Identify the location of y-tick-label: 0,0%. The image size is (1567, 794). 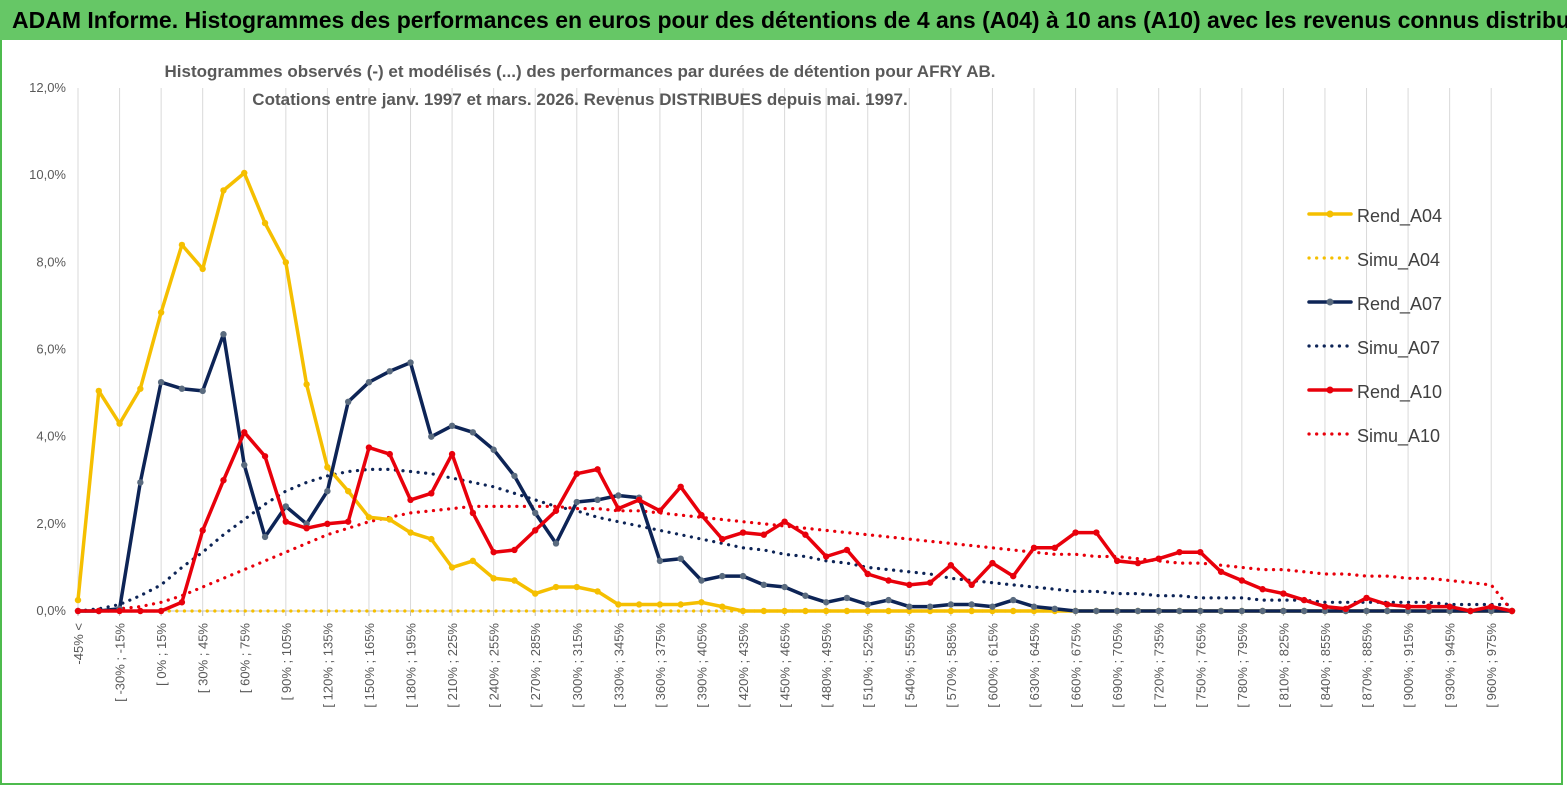
(51, 610).